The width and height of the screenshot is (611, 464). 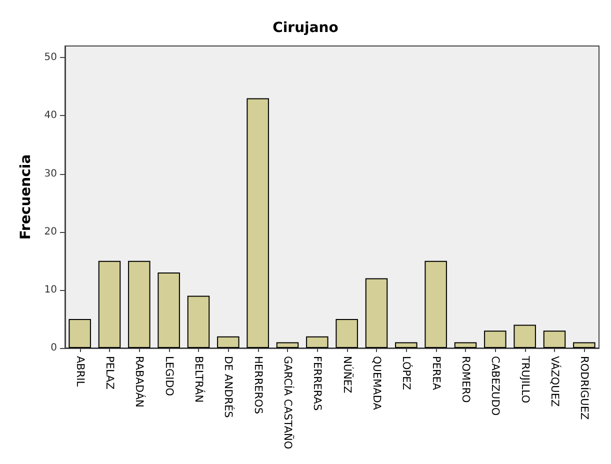 What do you see at coordinates (50, 232) in the screenshot?
I see `y-tick-label: 20` at bounding box center [50, 232].